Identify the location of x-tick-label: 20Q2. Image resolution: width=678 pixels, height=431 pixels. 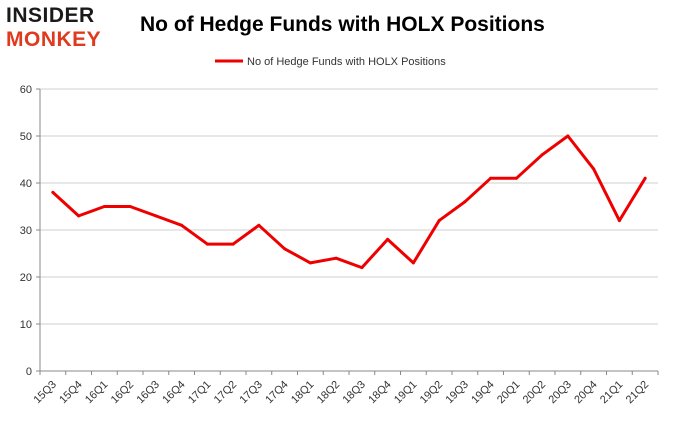
(535, 393).